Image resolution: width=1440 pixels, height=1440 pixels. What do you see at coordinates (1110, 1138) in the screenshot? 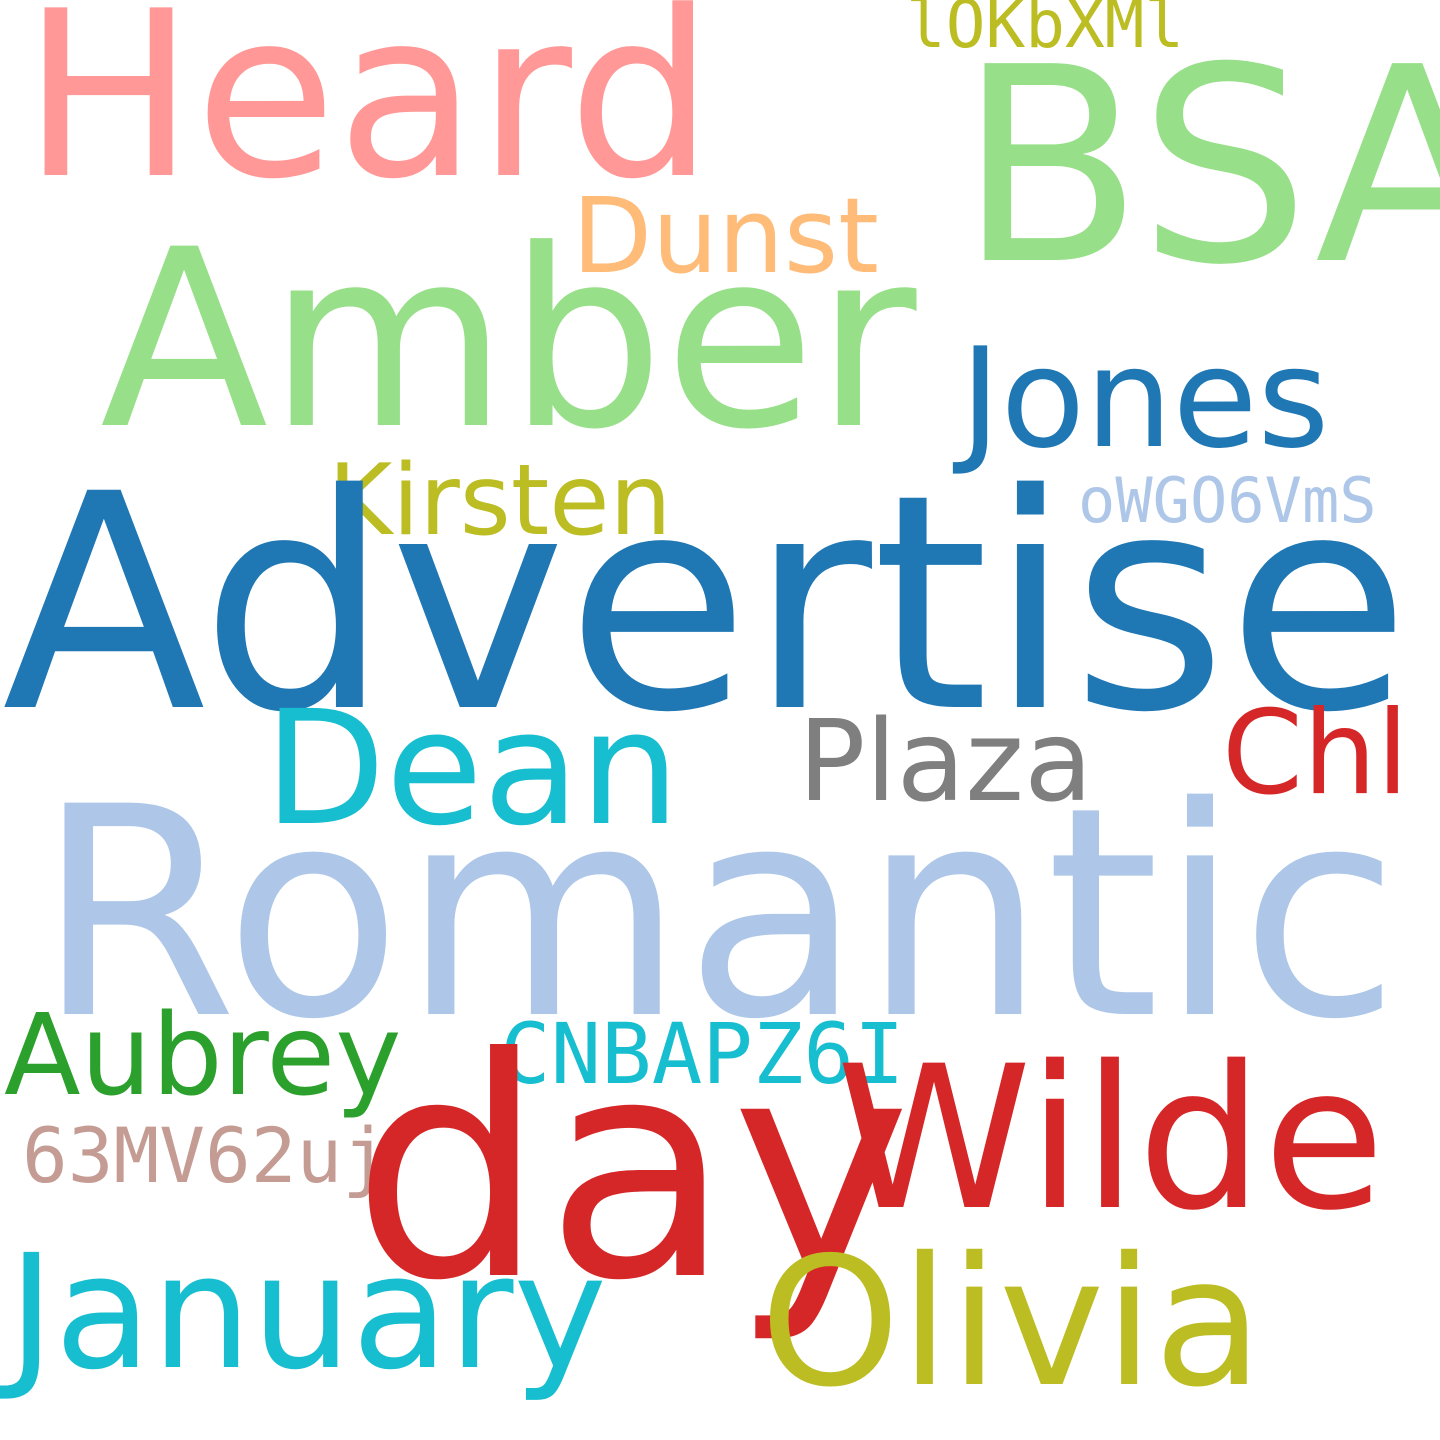
I see `word-wilde: Wilde` at bounding box center [1110, 1138].